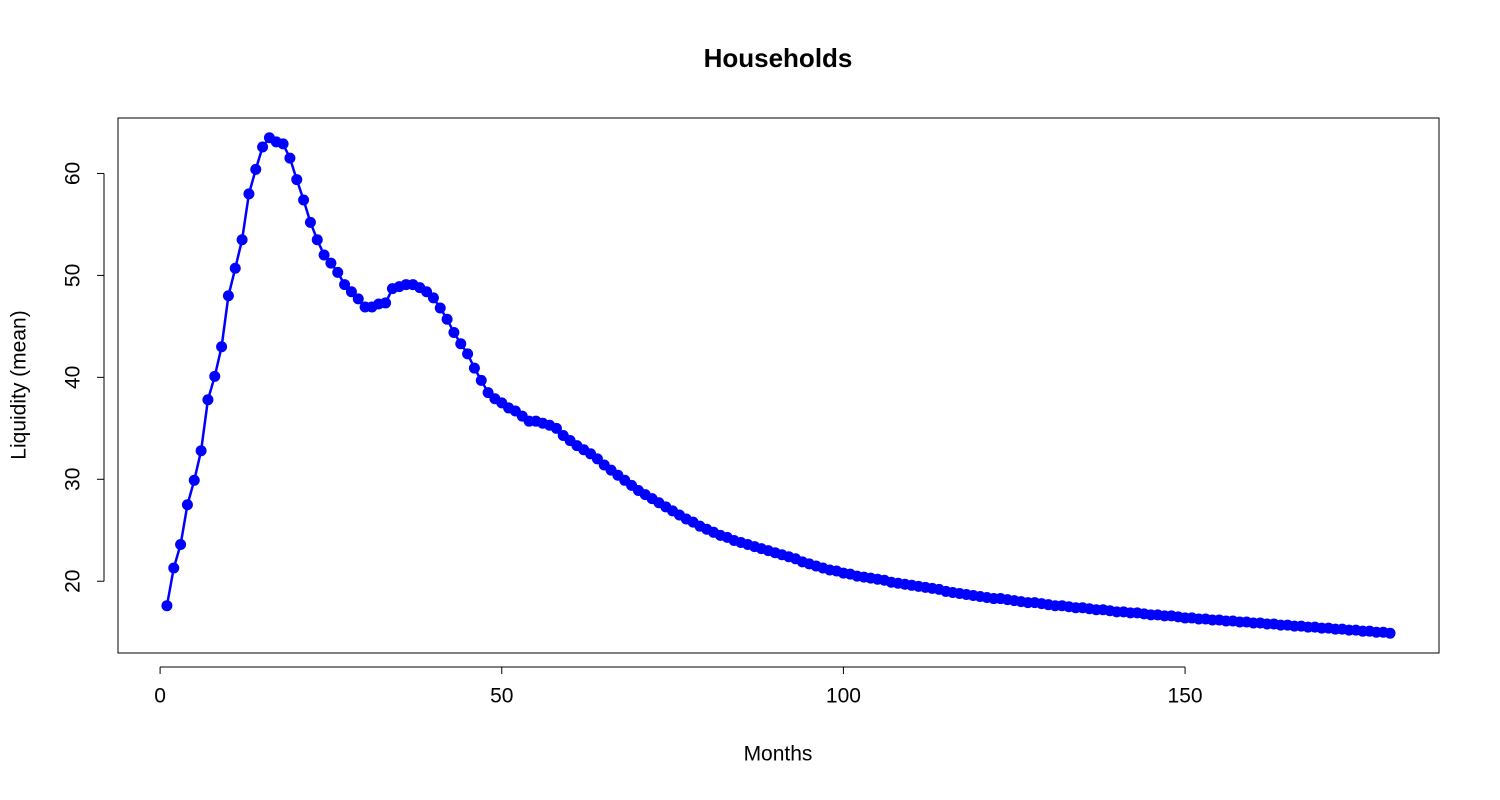 Image resolution: width=1500 pixels, height=800 pixels. What do you see at coordinates (160, 696) in the screenshot?
I see `x-tick-label: 0` at bounding box center [160, 696].